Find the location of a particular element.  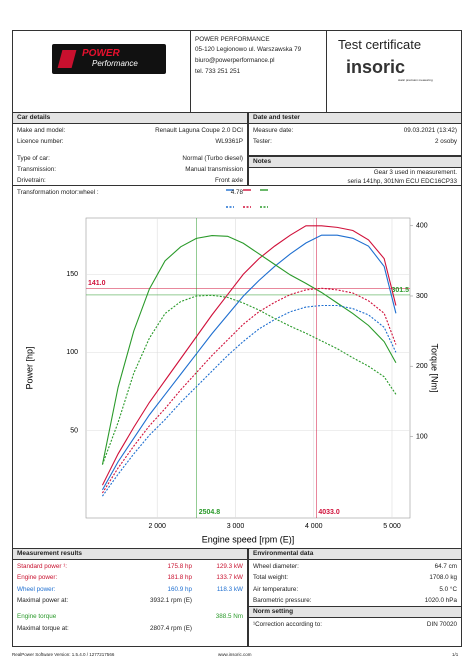

row-value: 4.78 is located at coordinates (236, 192).